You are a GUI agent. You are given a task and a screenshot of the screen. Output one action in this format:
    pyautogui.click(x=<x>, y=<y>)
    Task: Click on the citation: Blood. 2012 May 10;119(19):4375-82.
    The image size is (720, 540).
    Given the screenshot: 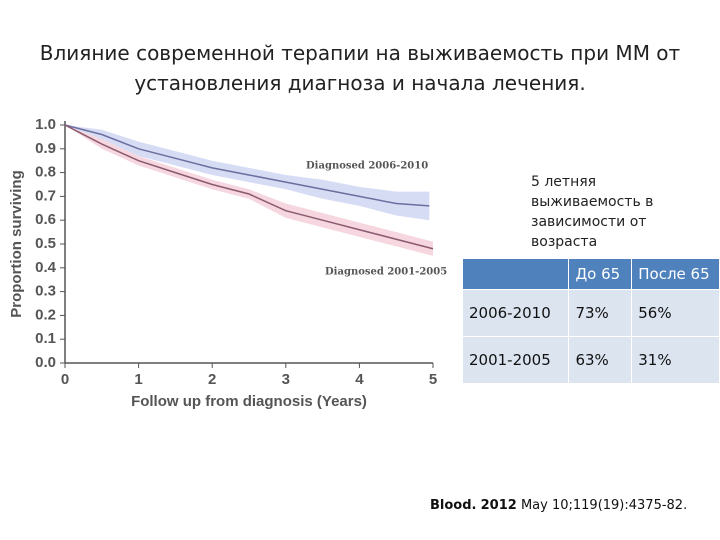 What is the action you would take?
    pyautogui.click(x=558, y=505)
    